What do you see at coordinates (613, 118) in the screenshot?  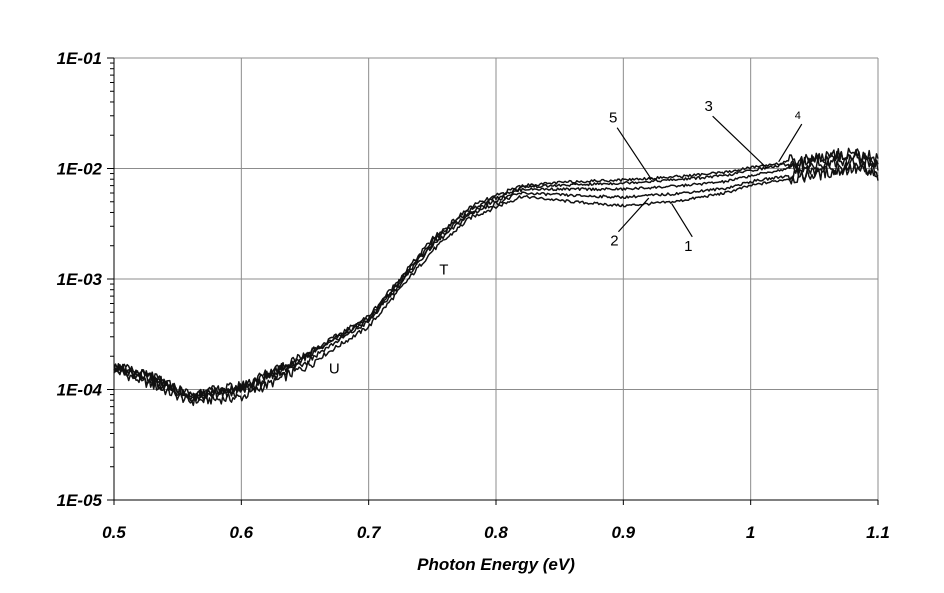 I see `annotation-label-5: 5` at bounding box center [613, 118].